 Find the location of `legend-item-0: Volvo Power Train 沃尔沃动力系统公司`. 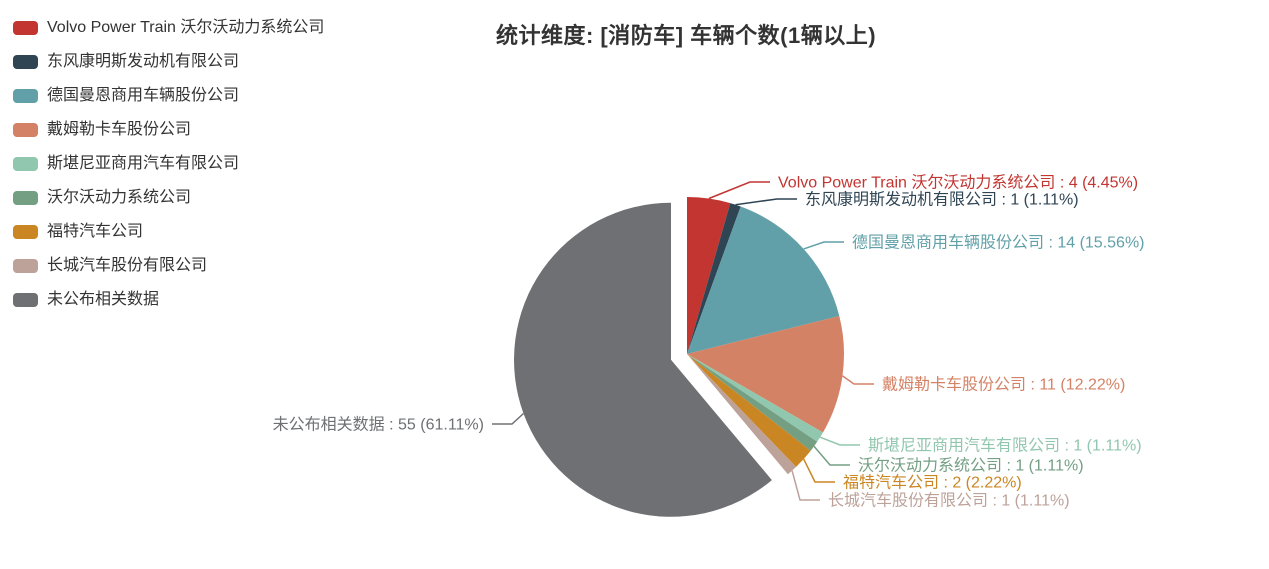

legend-item-0: Volvo Power Train 沃尔沃动力系统公司 is located at coordinates (168, 28).